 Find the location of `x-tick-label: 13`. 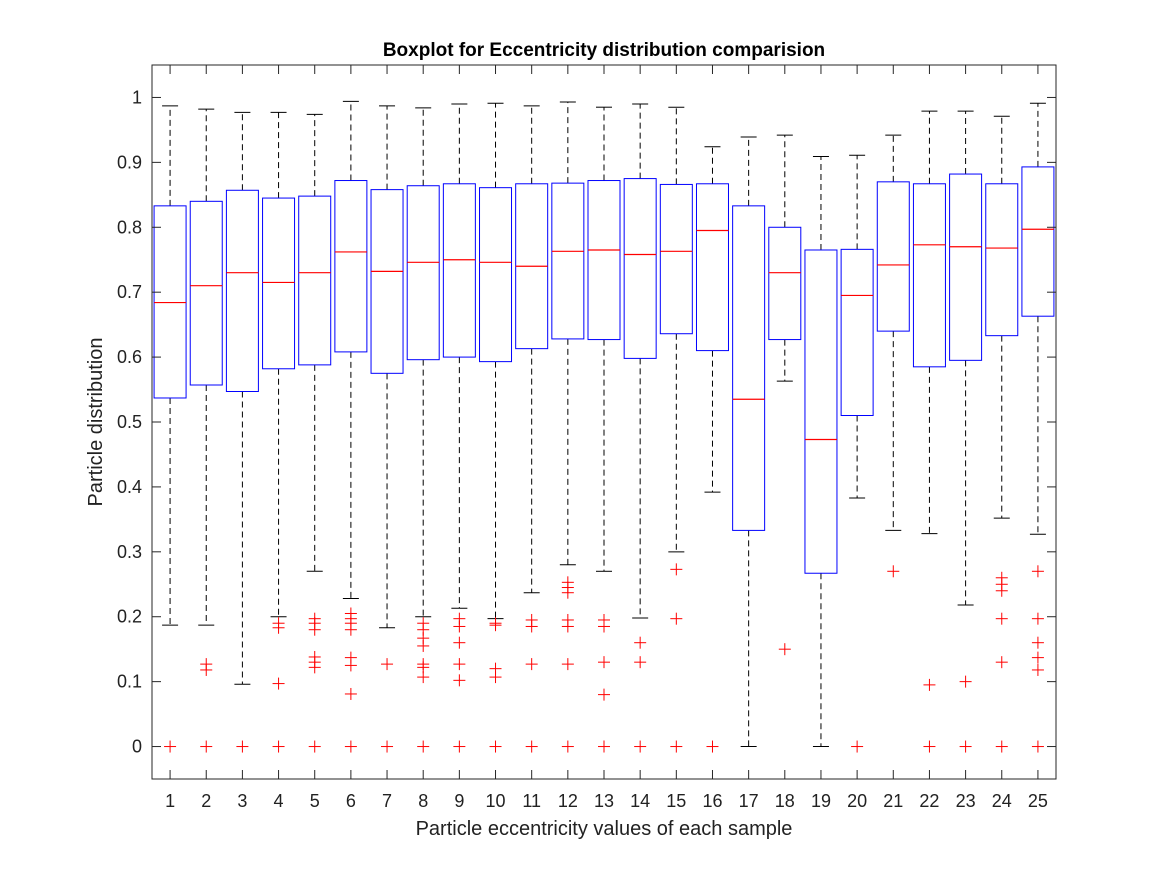

x-tick-label: 13 is located at coordinates (604, 801).